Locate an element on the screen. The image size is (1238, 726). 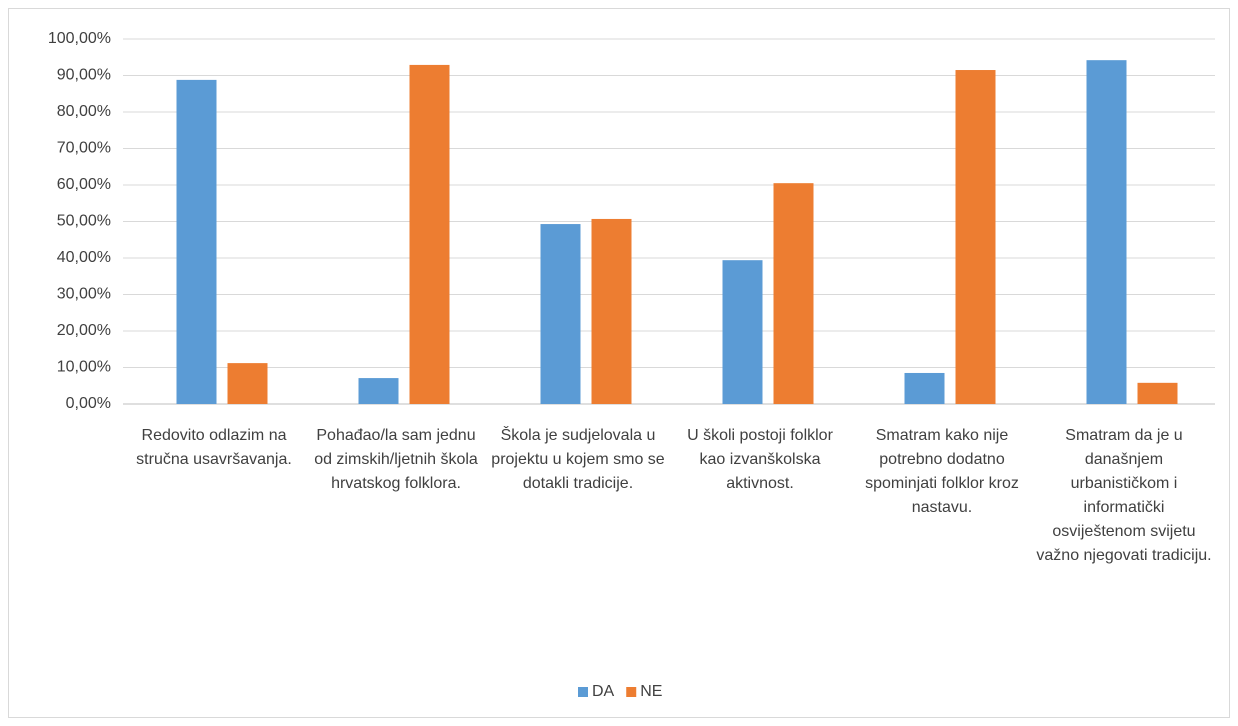
y-tick-label: 40,00% is located at coordinates (84, 257).